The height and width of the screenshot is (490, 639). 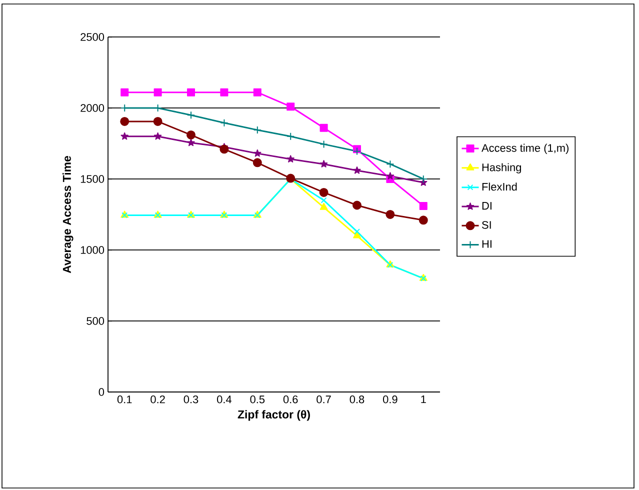 I want to click on y-tick-label: 2000, so click(x=92, y=108).